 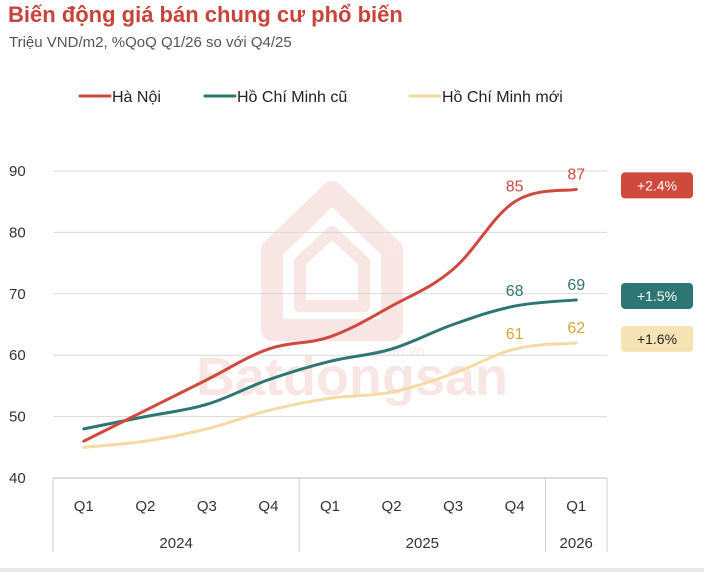 I want to click on change-badges: +2.4% +1.5% +1.6%, so click(x=657, y=262).